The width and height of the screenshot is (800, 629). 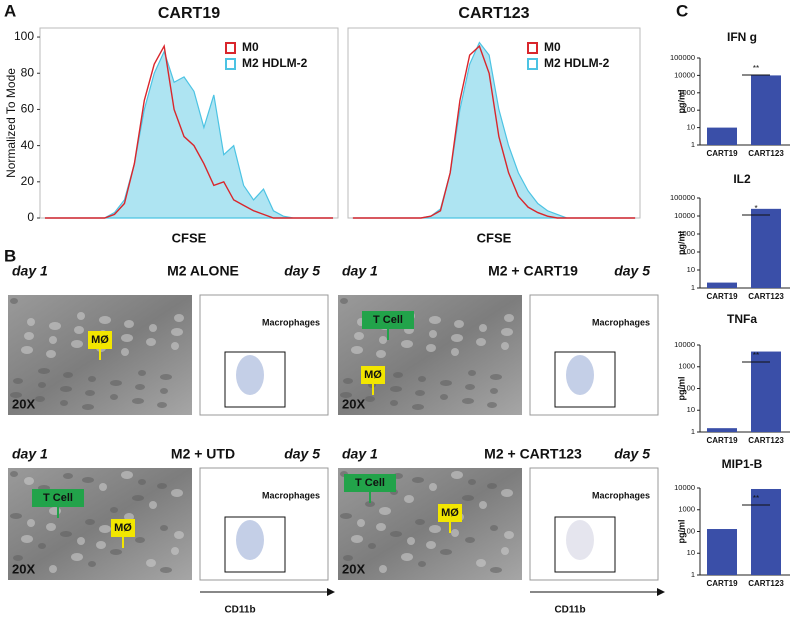 I want to click on day-end: day 5, so click(x=302, y=454).